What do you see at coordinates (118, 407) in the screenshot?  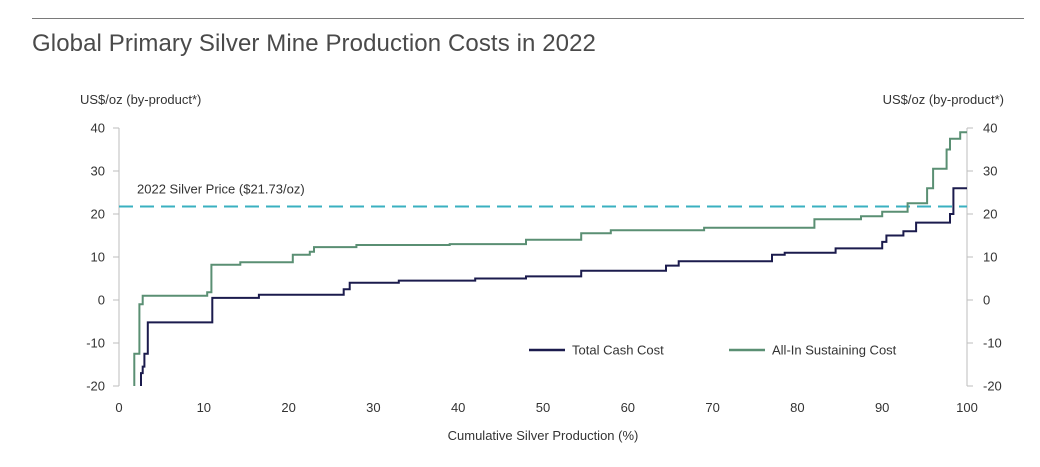 I see `x-tick-label: 0` at bounding box center [118, 407].